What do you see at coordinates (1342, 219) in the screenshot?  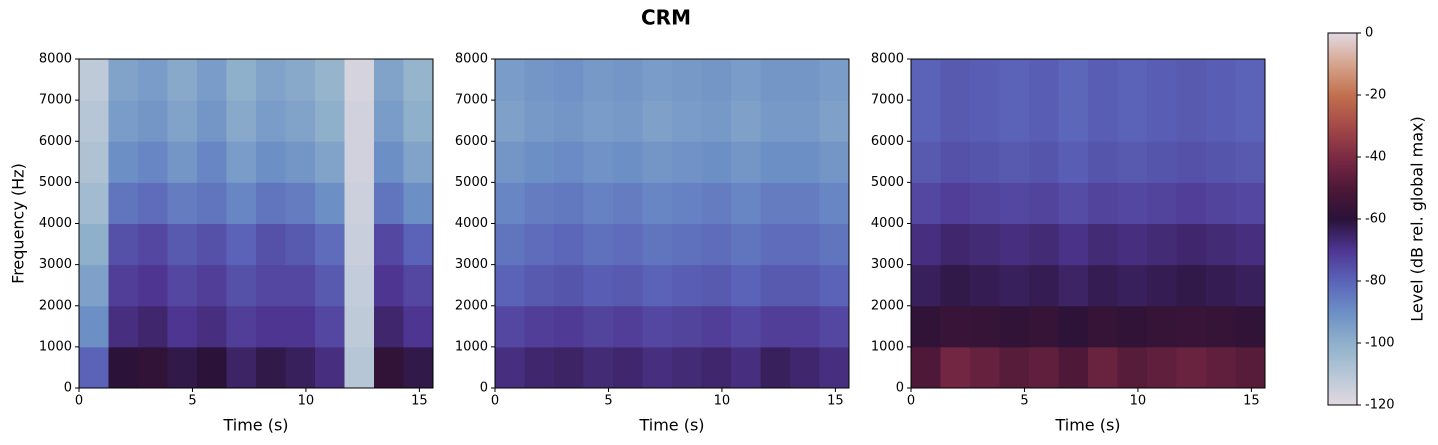 I see `colorbar` at bounding box center [1342, 219].